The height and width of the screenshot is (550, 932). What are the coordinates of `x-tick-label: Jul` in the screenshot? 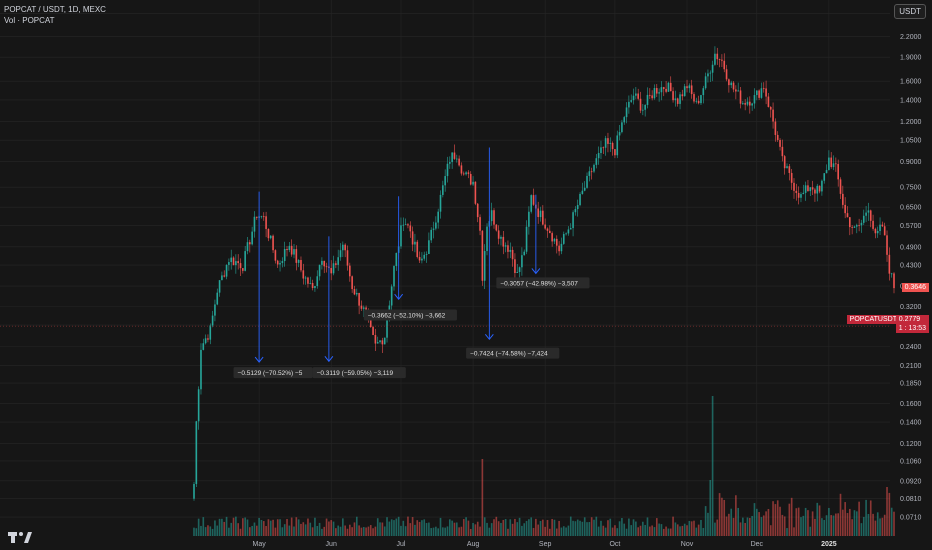 It's located at (401, 544).